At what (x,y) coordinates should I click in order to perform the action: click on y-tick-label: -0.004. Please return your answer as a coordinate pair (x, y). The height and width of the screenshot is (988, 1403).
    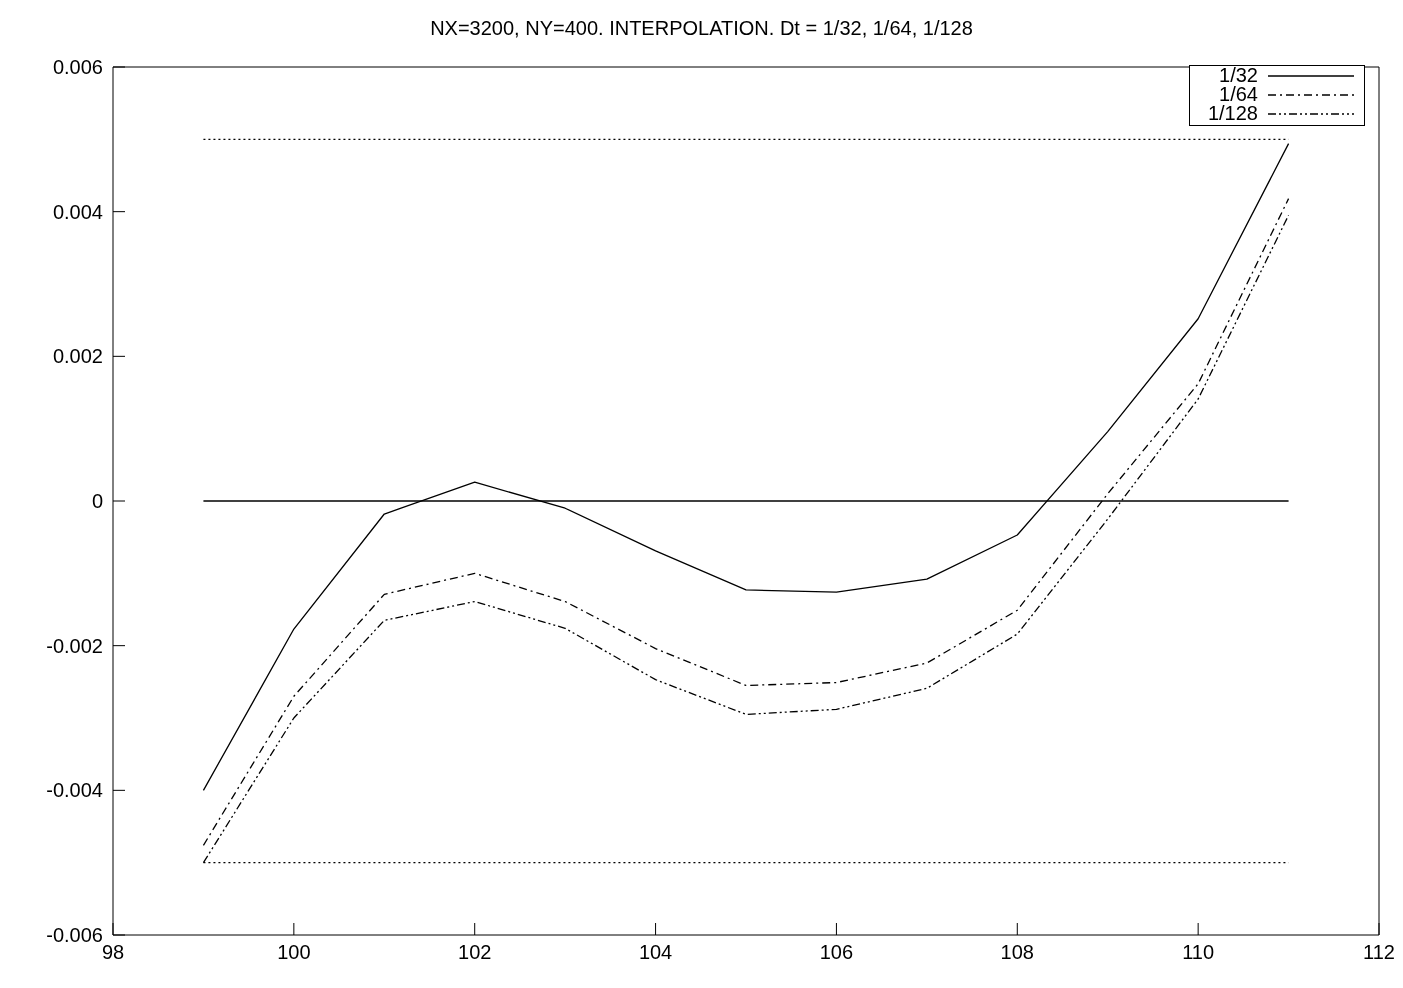
    Looking at the image, I should click on (74, 790).